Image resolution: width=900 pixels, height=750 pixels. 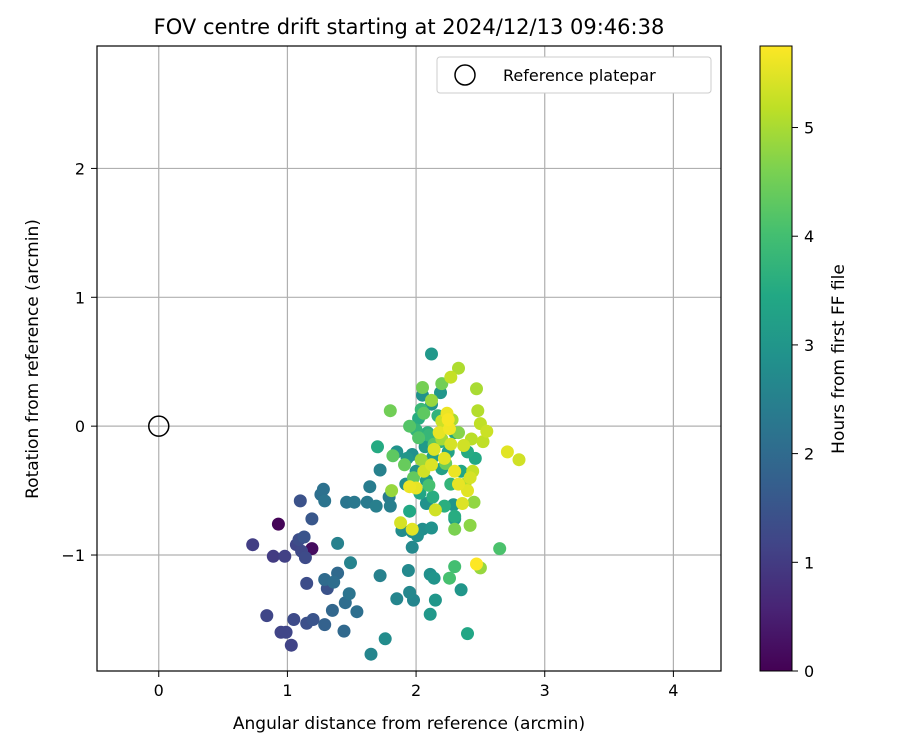 What do you see at coordinates (809, 454) in the screenshot?
I see `colorbar-tick-label: 2` at bounding box center [809, 454].